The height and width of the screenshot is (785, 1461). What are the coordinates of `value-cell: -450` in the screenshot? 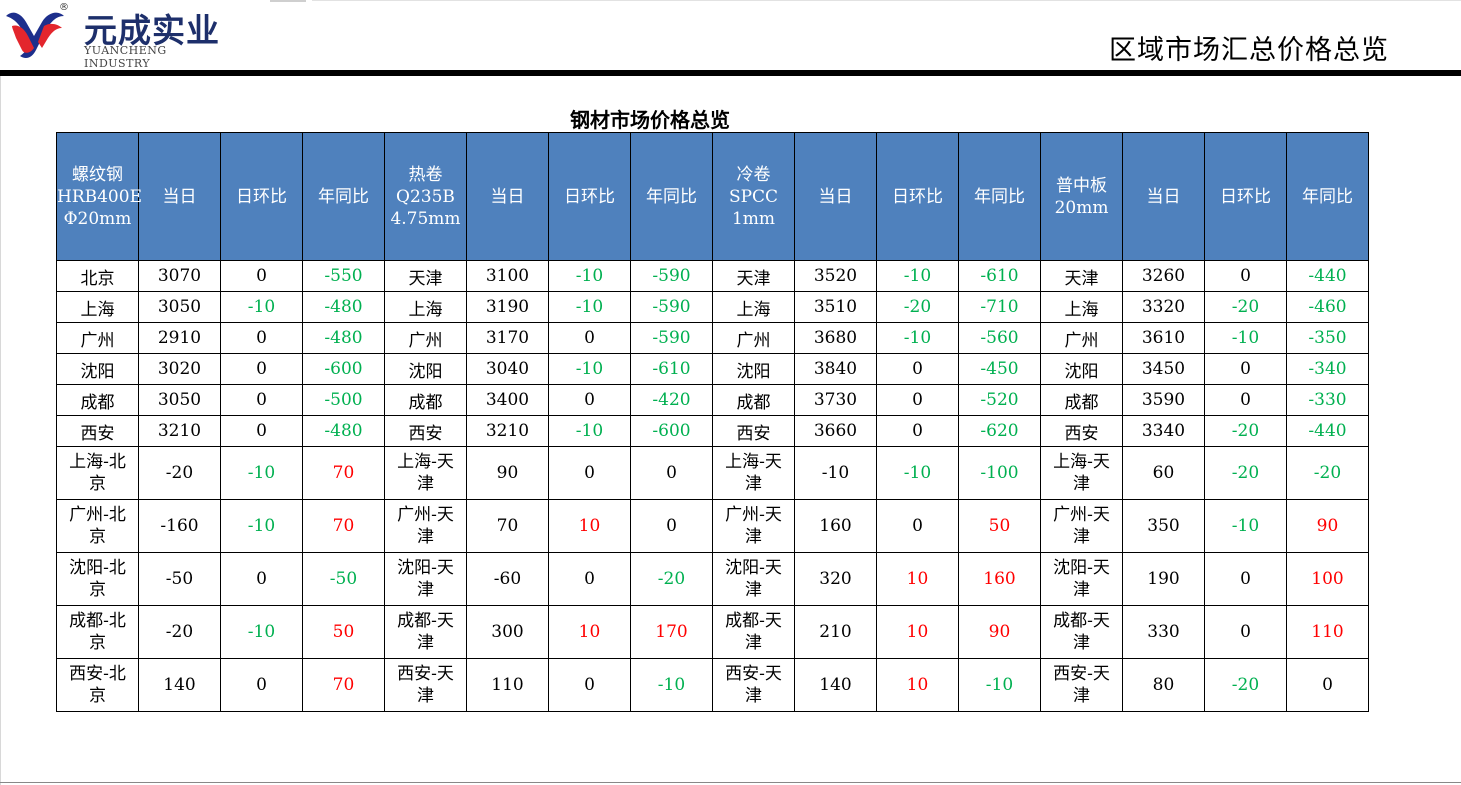 It's located at (999, 369).